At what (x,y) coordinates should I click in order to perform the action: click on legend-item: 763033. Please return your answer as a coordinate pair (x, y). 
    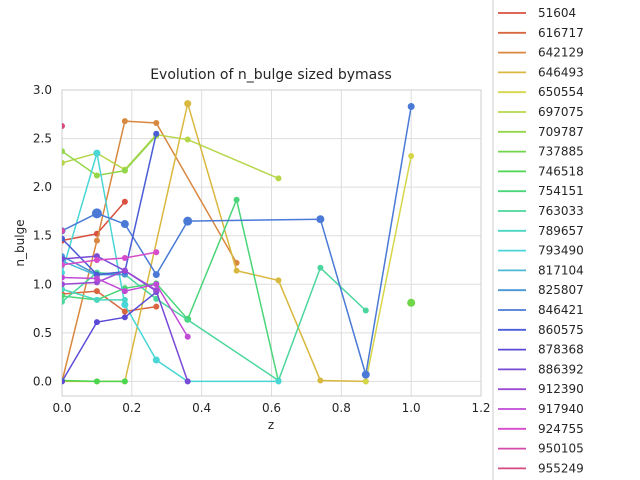
    Looking at the image, I should click on (541, 211).